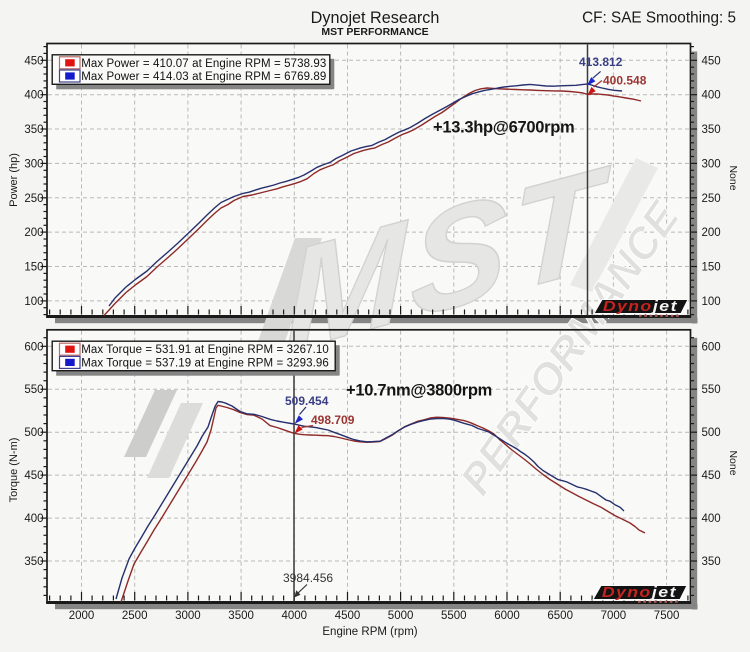 The image size is (750, 652). What do you see at coordinates (295, 616) in the screenshot?
I see `svg-text: 4000` at bounding box center [295, 616].